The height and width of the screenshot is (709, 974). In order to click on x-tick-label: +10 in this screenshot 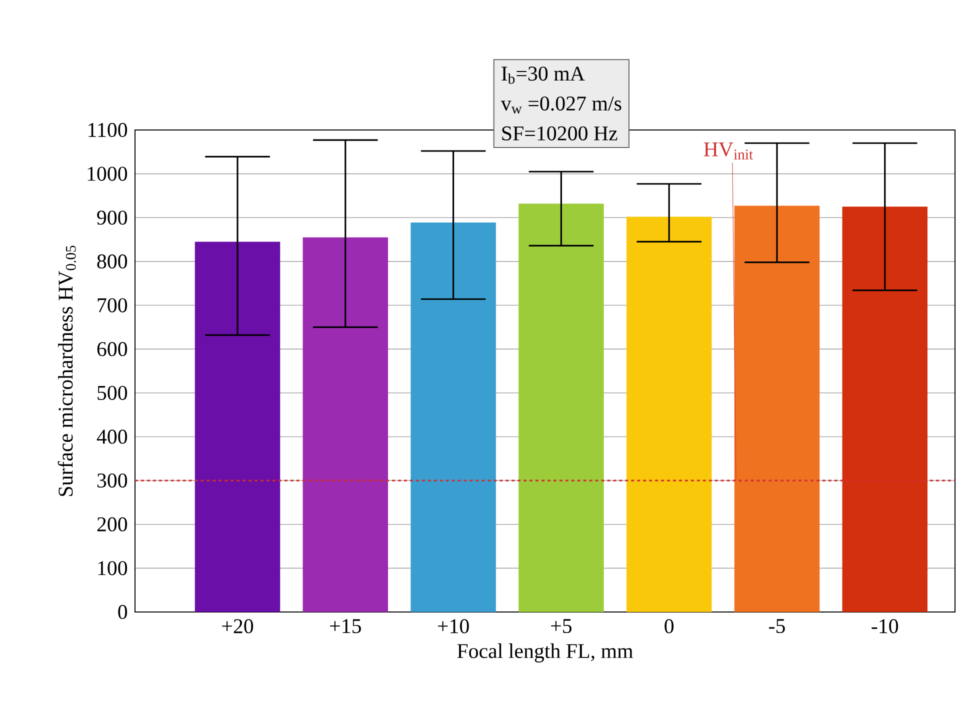, I will do `click(453, 626)`.